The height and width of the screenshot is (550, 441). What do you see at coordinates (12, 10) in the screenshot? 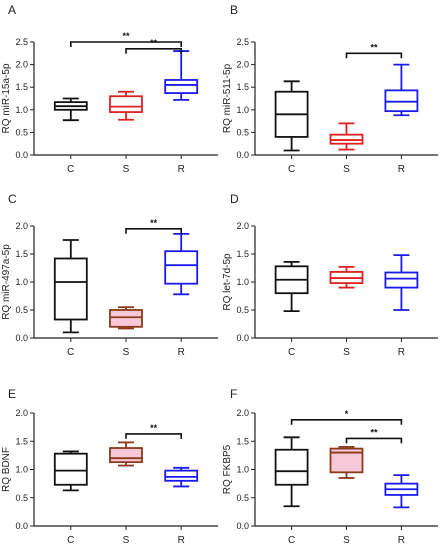
I see `panel-letter: A` at bounding box center [12, 10].